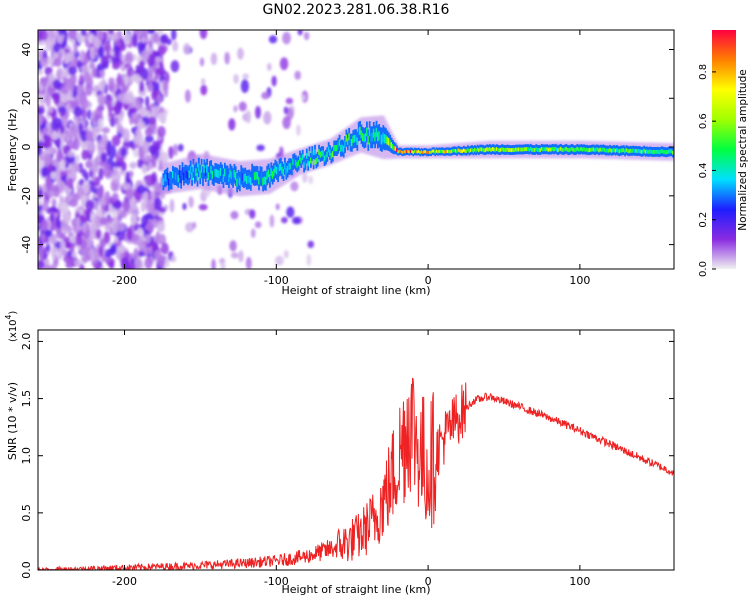 The image size is (750, 600). I want to click on x-tick-label: -200, so click(124, 280).